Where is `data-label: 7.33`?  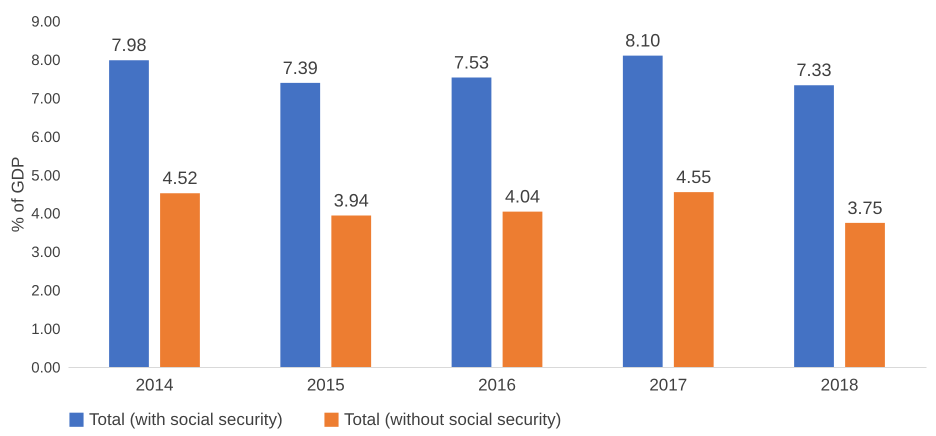
data-label: 7.33 is located at coordinates (814, 70).